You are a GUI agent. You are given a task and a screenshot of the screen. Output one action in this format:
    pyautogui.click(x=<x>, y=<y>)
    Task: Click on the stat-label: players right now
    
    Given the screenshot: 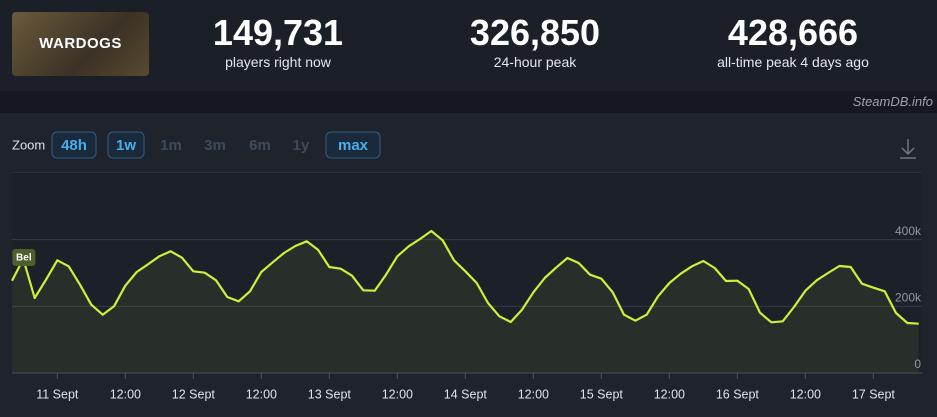 What is the action you would take?
    pyautogui.click(x=278, y=62)
    